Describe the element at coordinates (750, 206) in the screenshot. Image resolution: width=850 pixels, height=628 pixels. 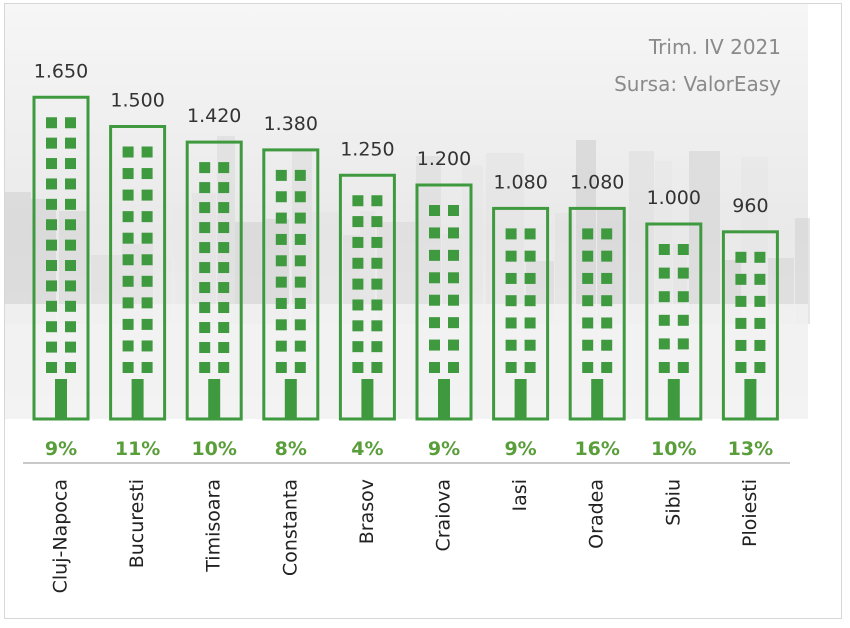
I see `data-label: 960` at that location.